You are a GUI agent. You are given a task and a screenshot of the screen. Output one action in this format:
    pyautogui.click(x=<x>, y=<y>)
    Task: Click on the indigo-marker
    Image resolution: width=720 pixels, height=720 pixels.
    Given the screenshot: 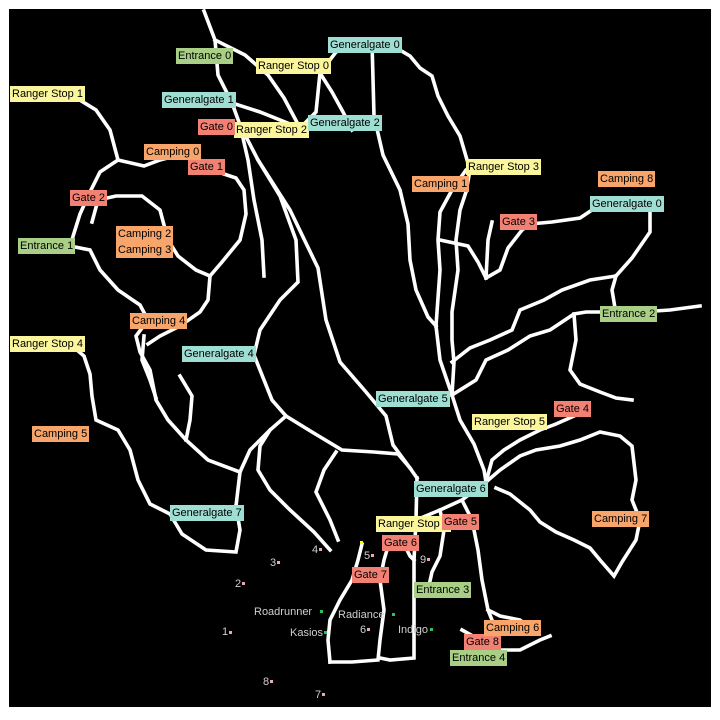 What is the action you would take?
    pyautogui.click(x=431, y=629)
    